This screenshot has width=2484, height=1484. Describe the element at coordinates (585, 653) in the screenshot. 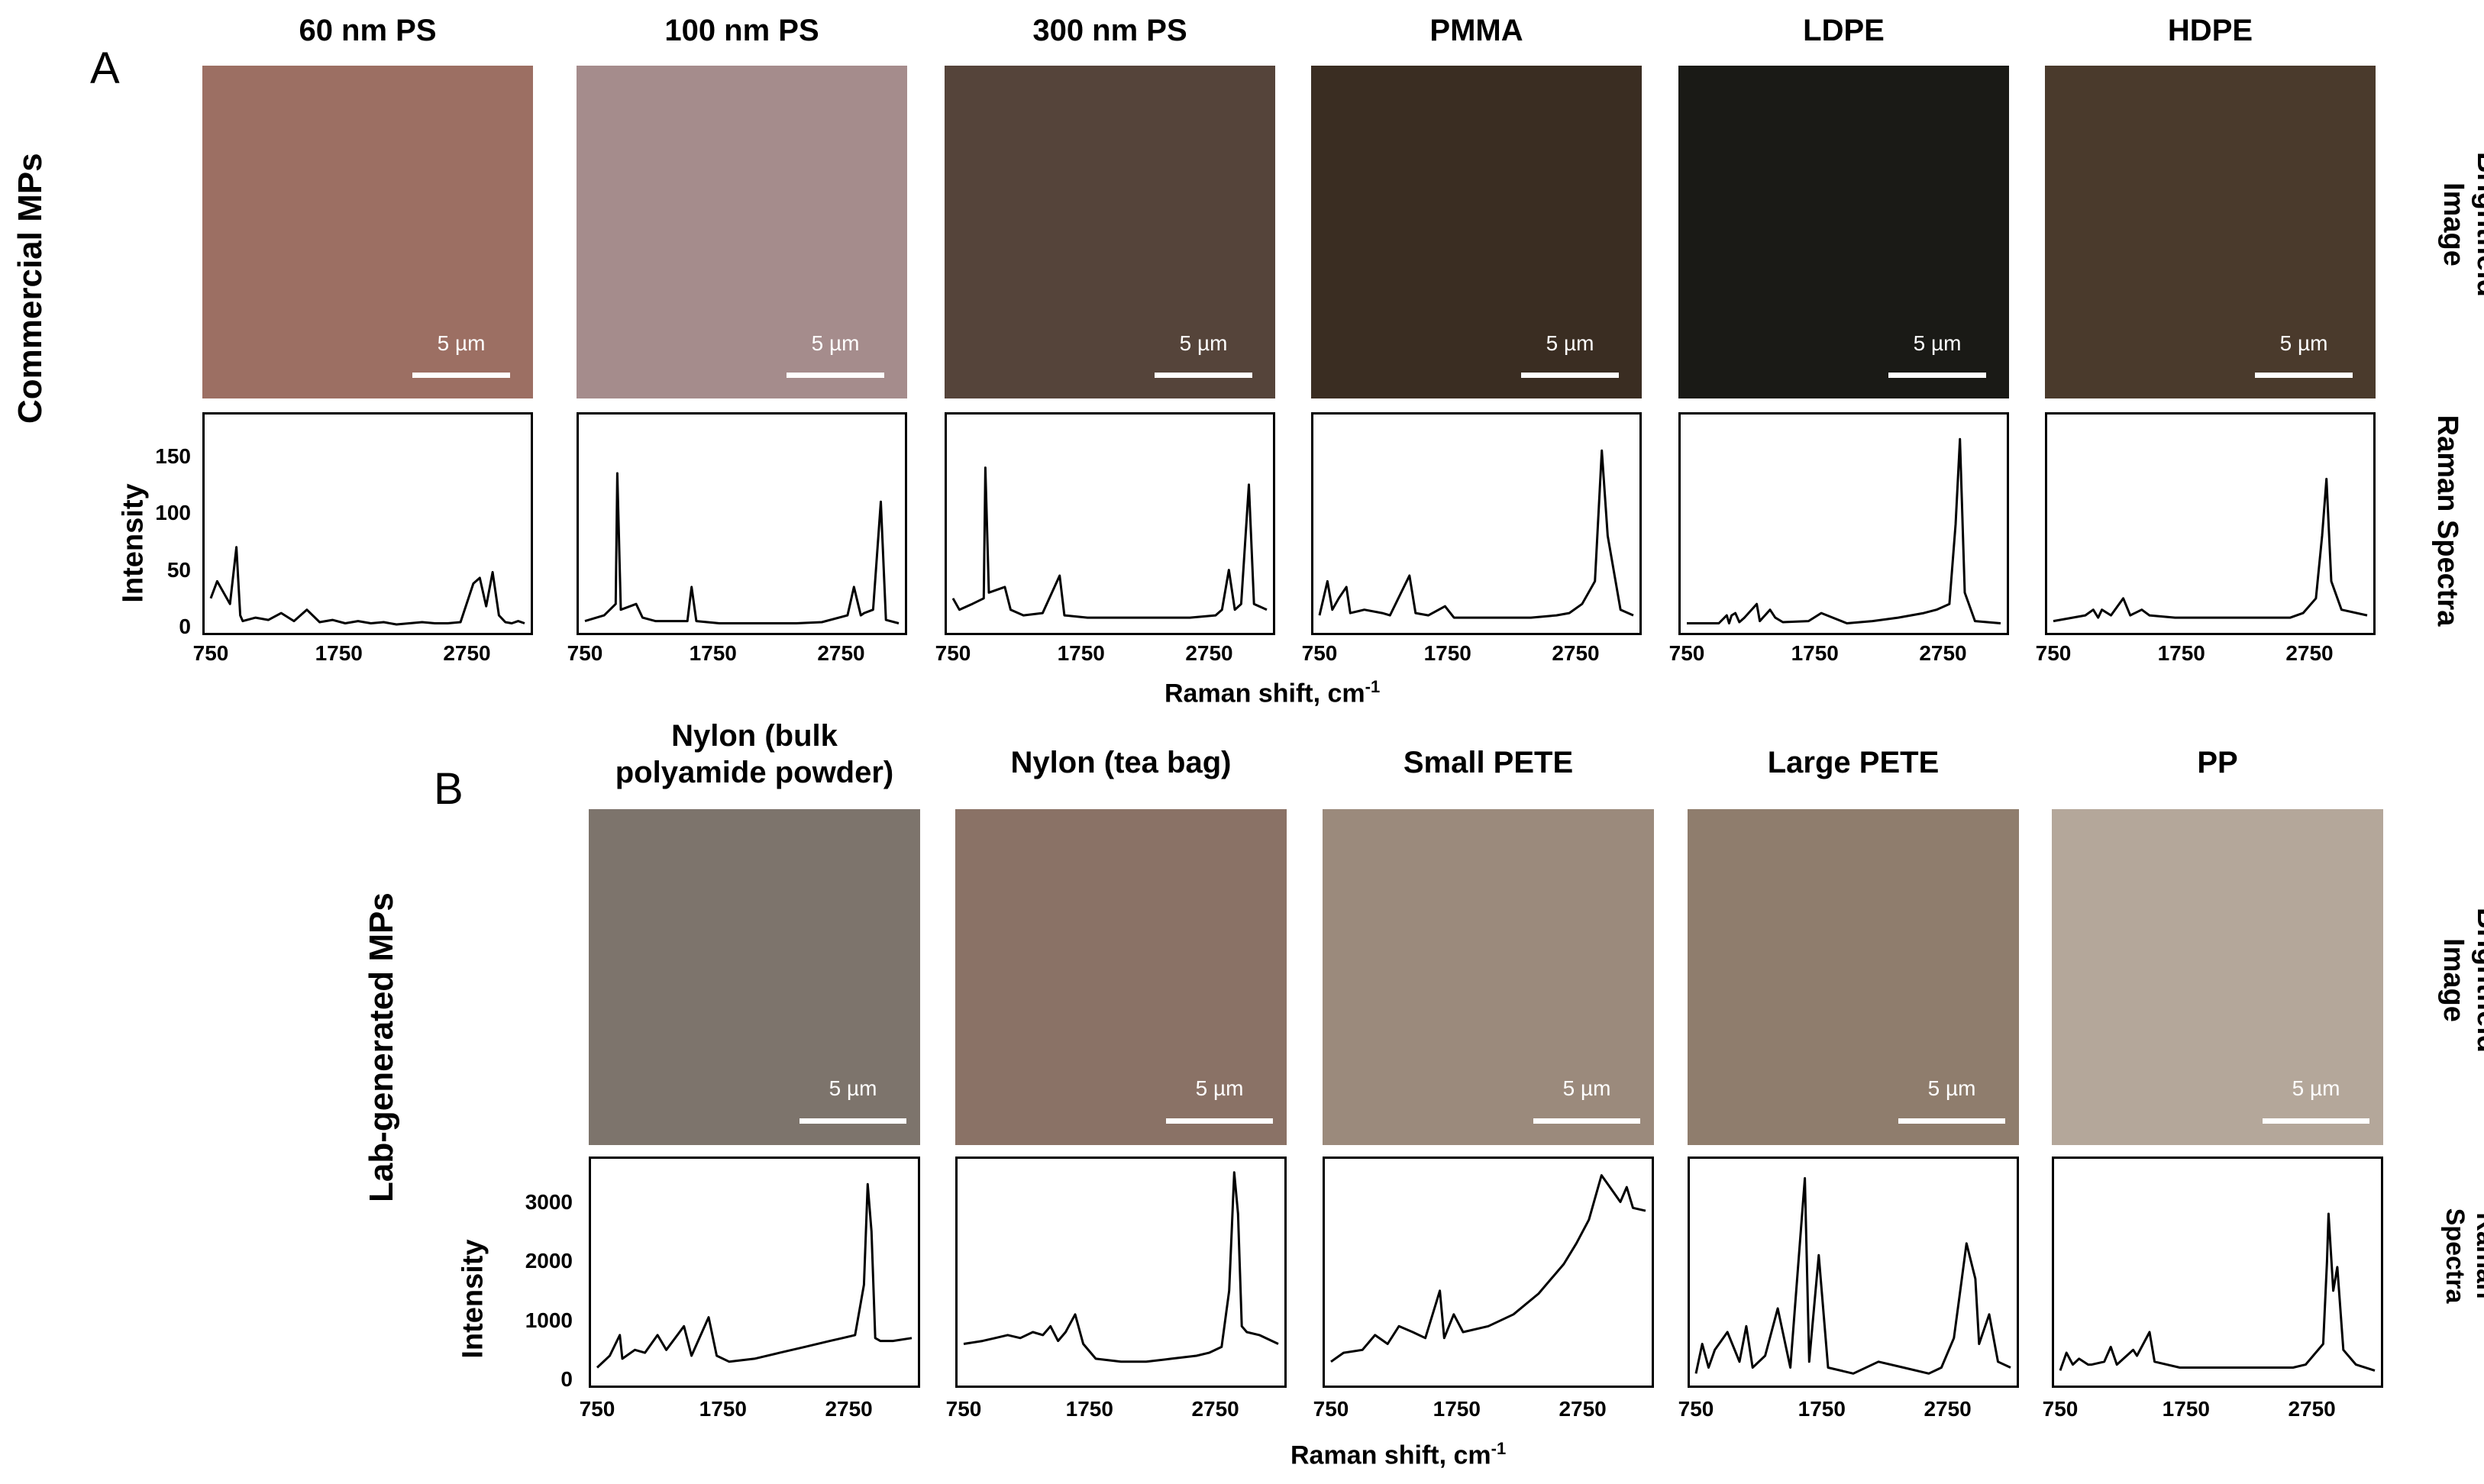

I see `panel-a-xtick-1-0: 750` at that location.